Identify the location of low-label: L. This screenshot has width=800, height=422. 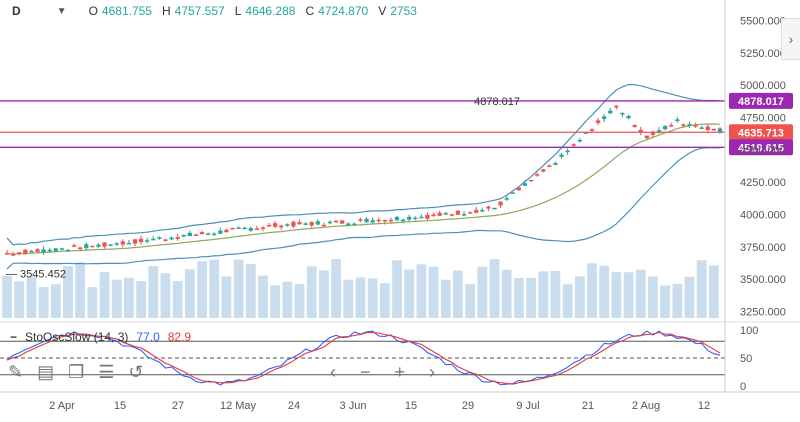
(238, 11).